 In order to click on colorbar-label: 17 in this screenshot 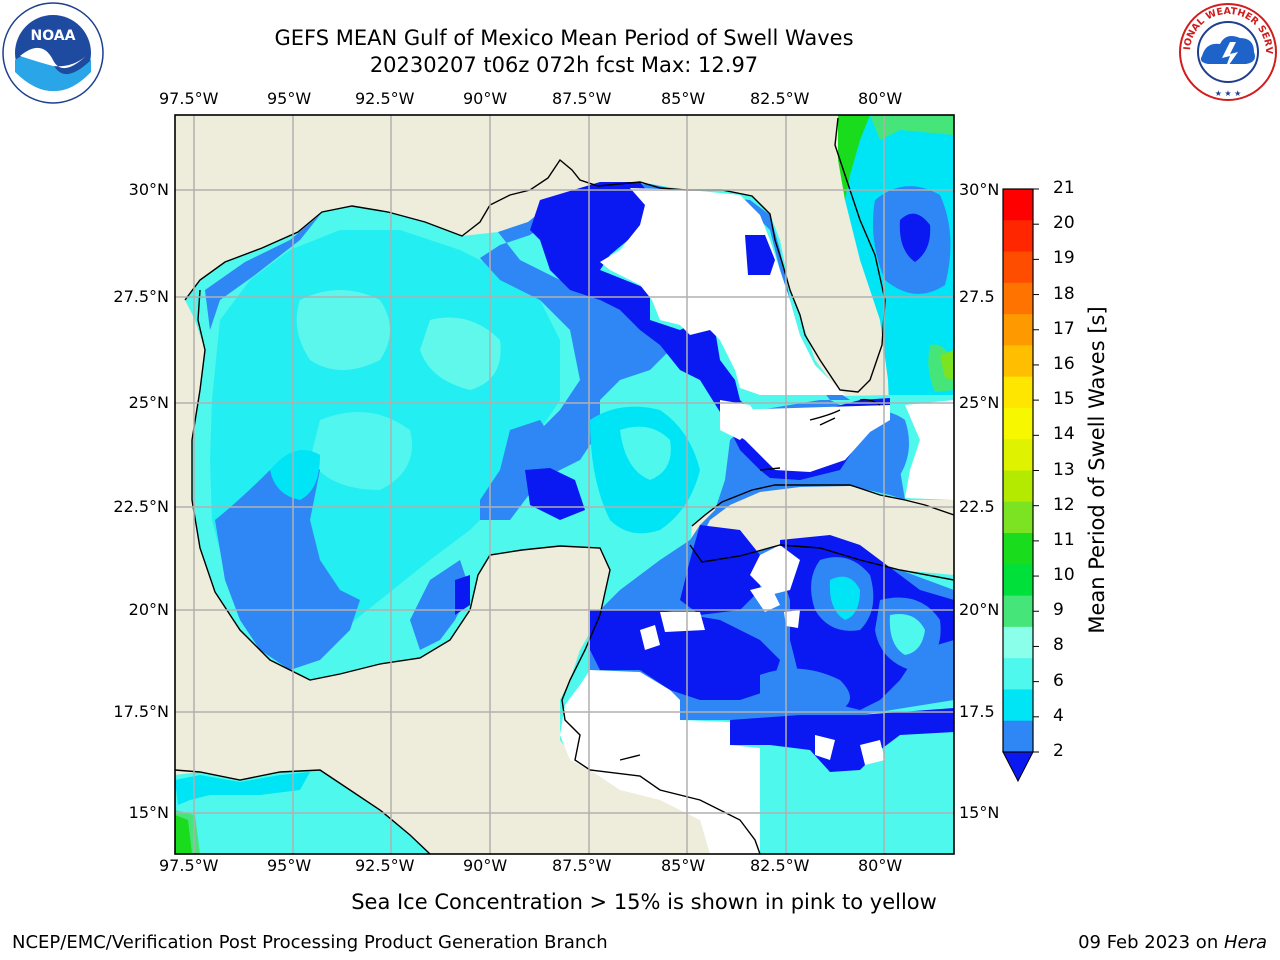, I will do `click(1064, 328)`.